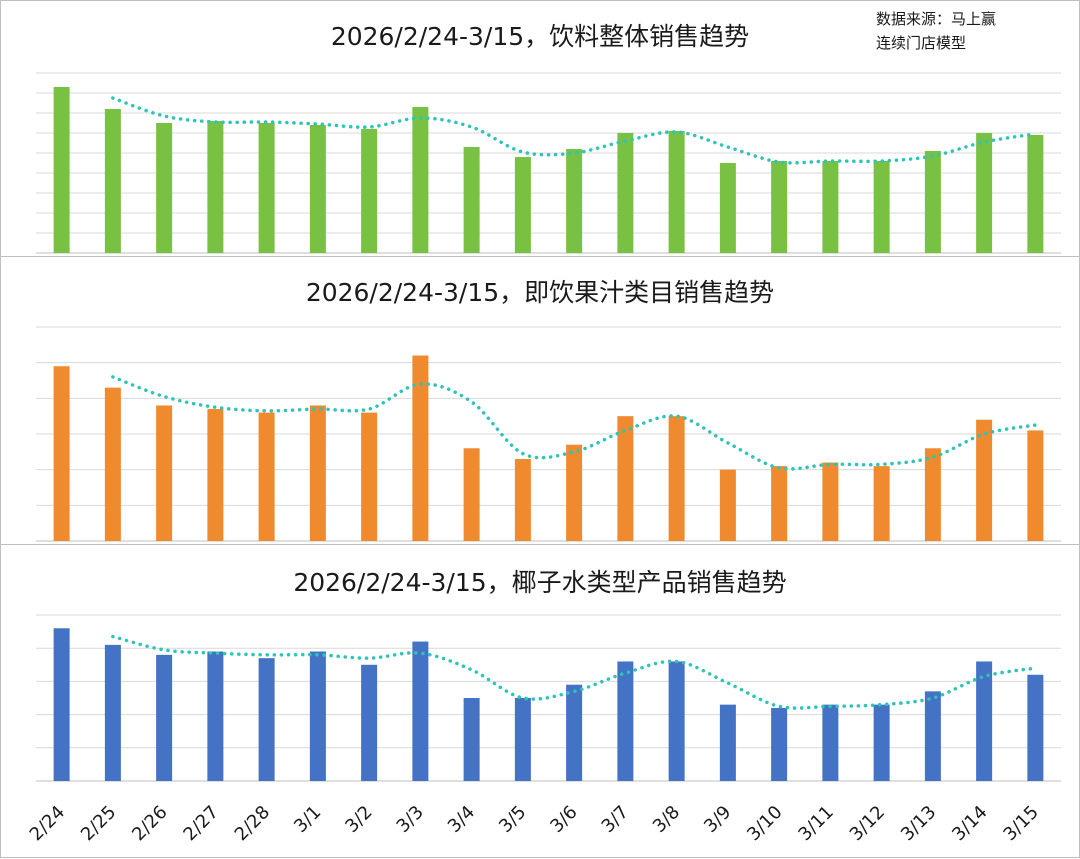 Image resolution: width=1080 pixels, height=859 pixels. Describe the element at coordinates (969, 823) in the screenshot. I see `x-tick-label: 3/14` at that location.